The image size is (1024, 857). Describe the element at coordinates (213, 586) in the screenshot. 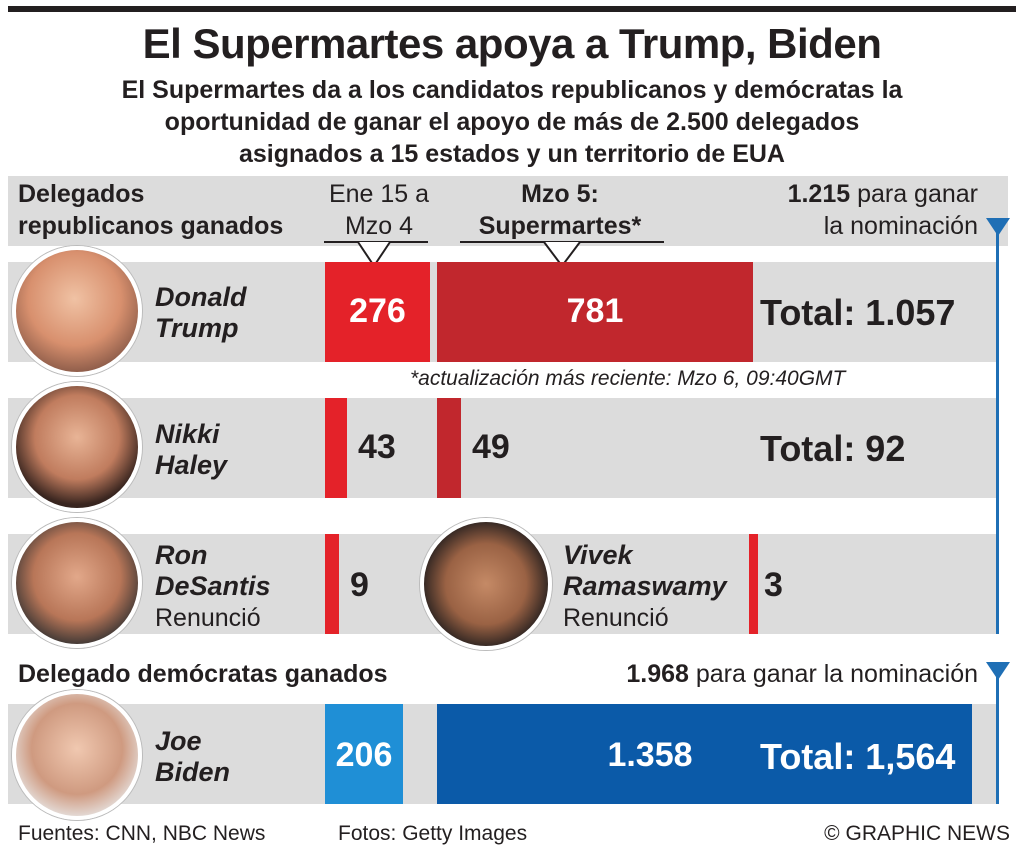

I see `desantis-last-name: DeSantis` at that location.